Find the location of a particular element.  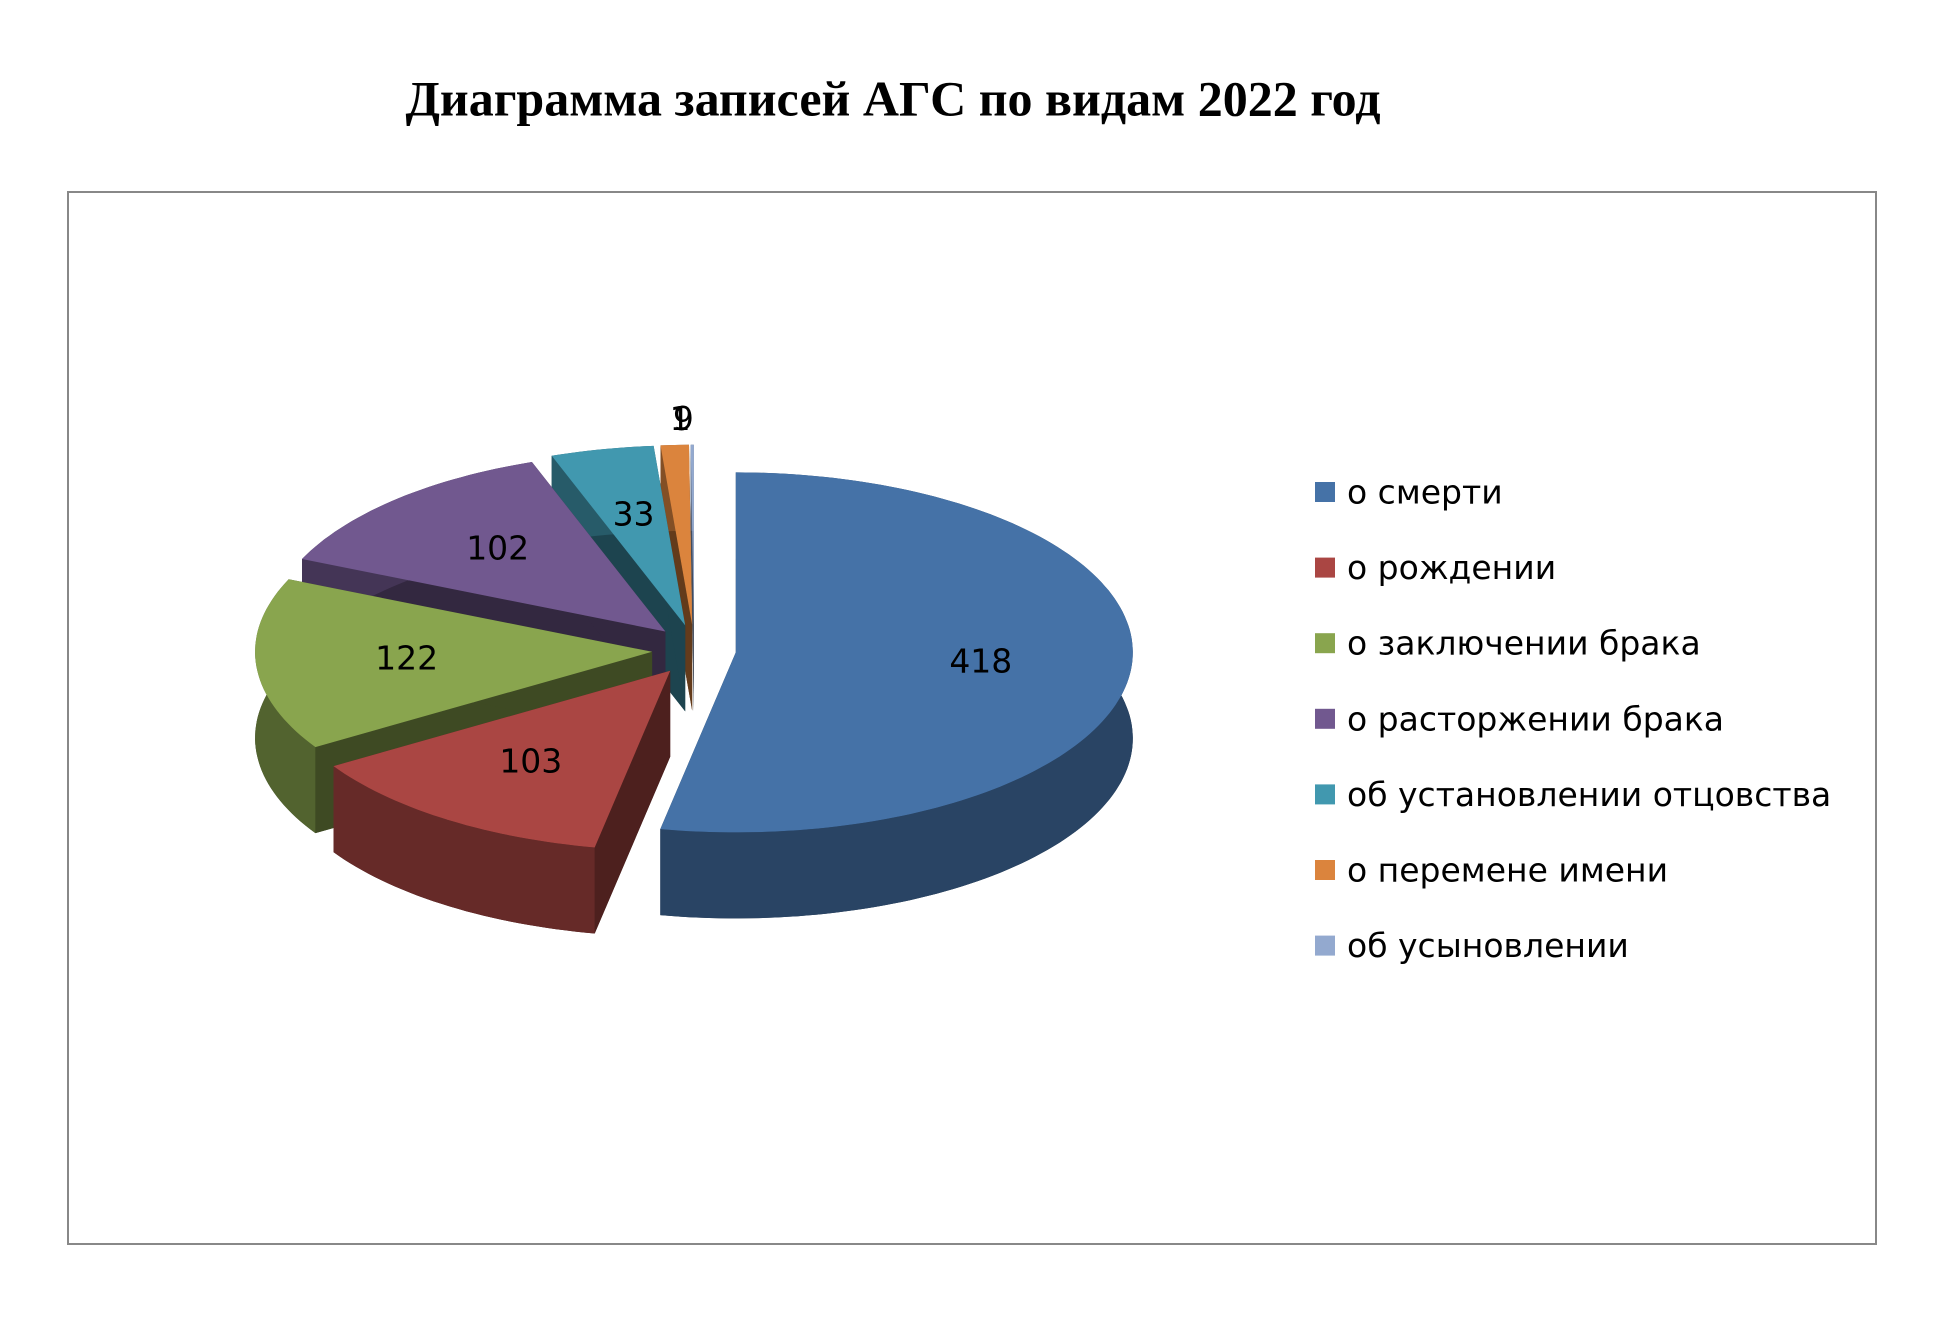

chart-title: Диаграмма записей АГС по видам 2022 год is located at coordinates (893, 98).